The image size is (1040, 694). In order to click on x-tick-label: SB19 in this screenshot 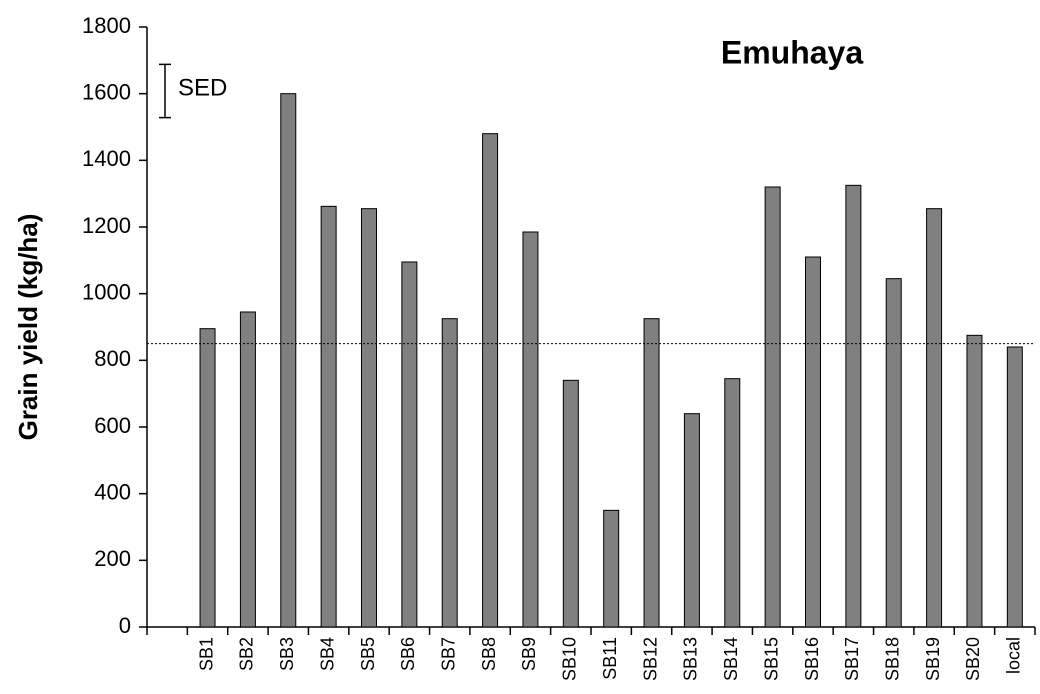, I will do `click(933, 659)`.